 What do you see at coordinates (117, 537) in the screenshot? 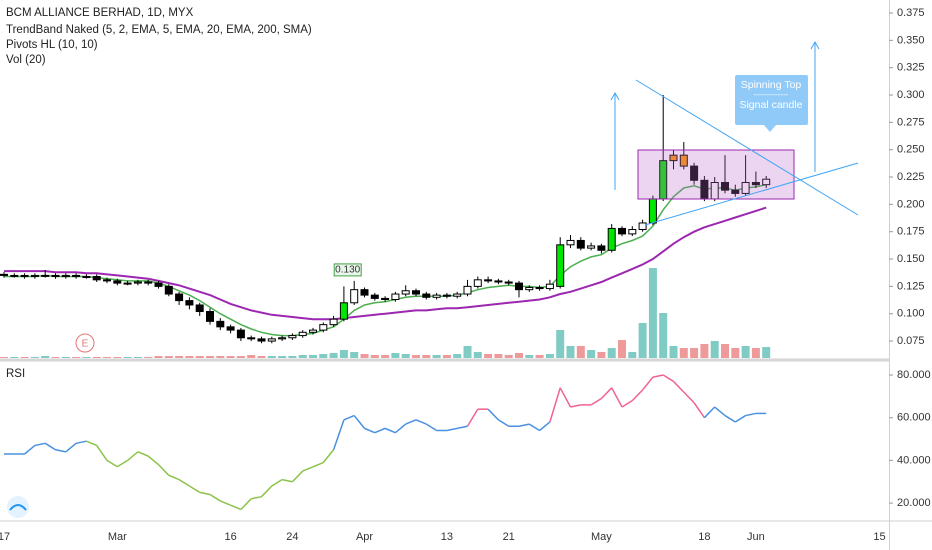
I see `x-tick-label: Mar` at bounding box center [117, 537].